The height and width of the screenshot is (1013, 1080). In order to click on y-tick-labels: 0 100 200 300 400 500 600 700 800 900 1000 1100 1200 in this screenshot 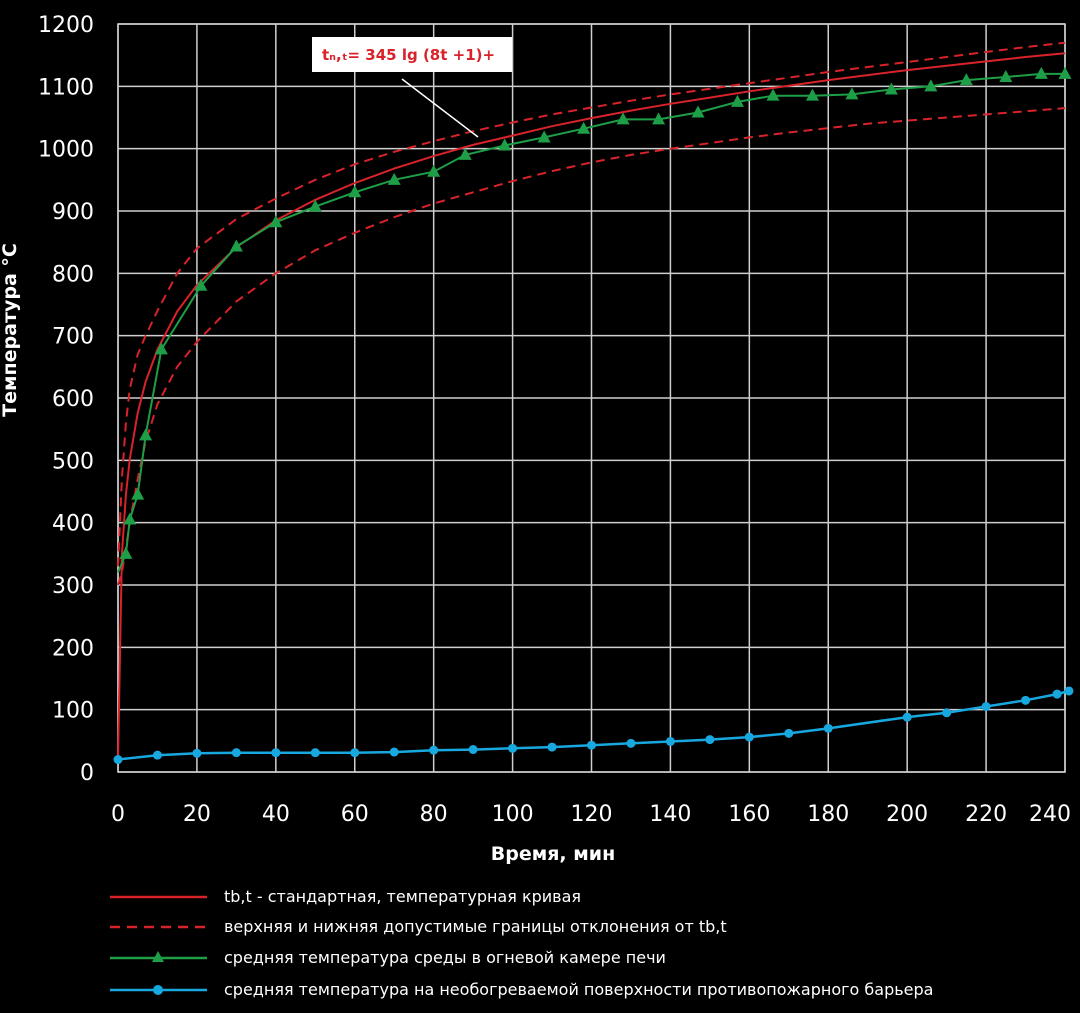, I will do `click(66, 399)`.